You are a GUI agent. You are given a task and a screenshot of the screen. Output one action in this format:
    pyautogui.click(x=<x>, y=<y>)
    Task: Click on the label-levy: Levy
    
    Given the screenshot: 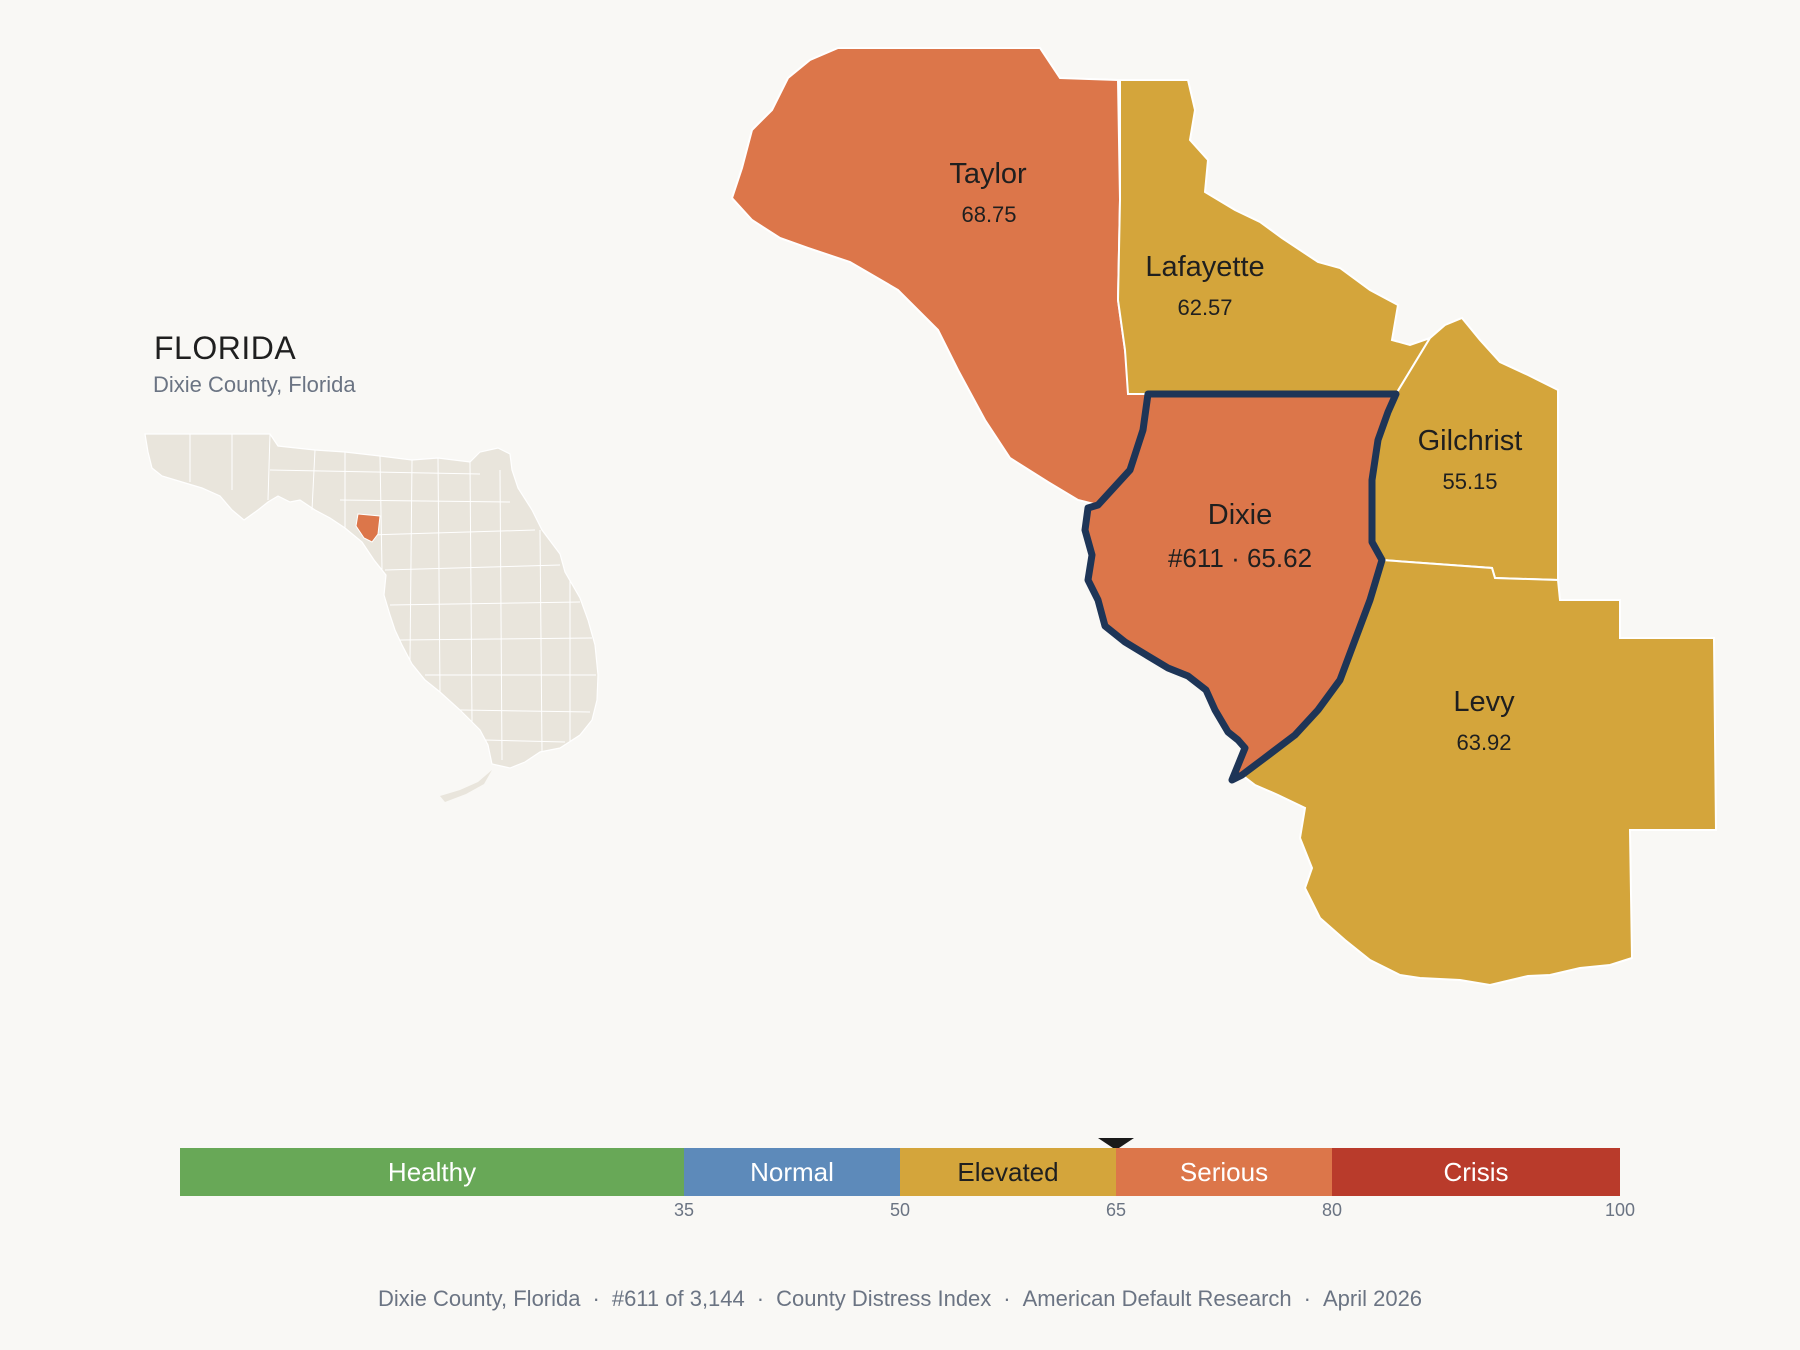 What is the action you would take?
    pyautogui.click(x=1484, y=702)
    